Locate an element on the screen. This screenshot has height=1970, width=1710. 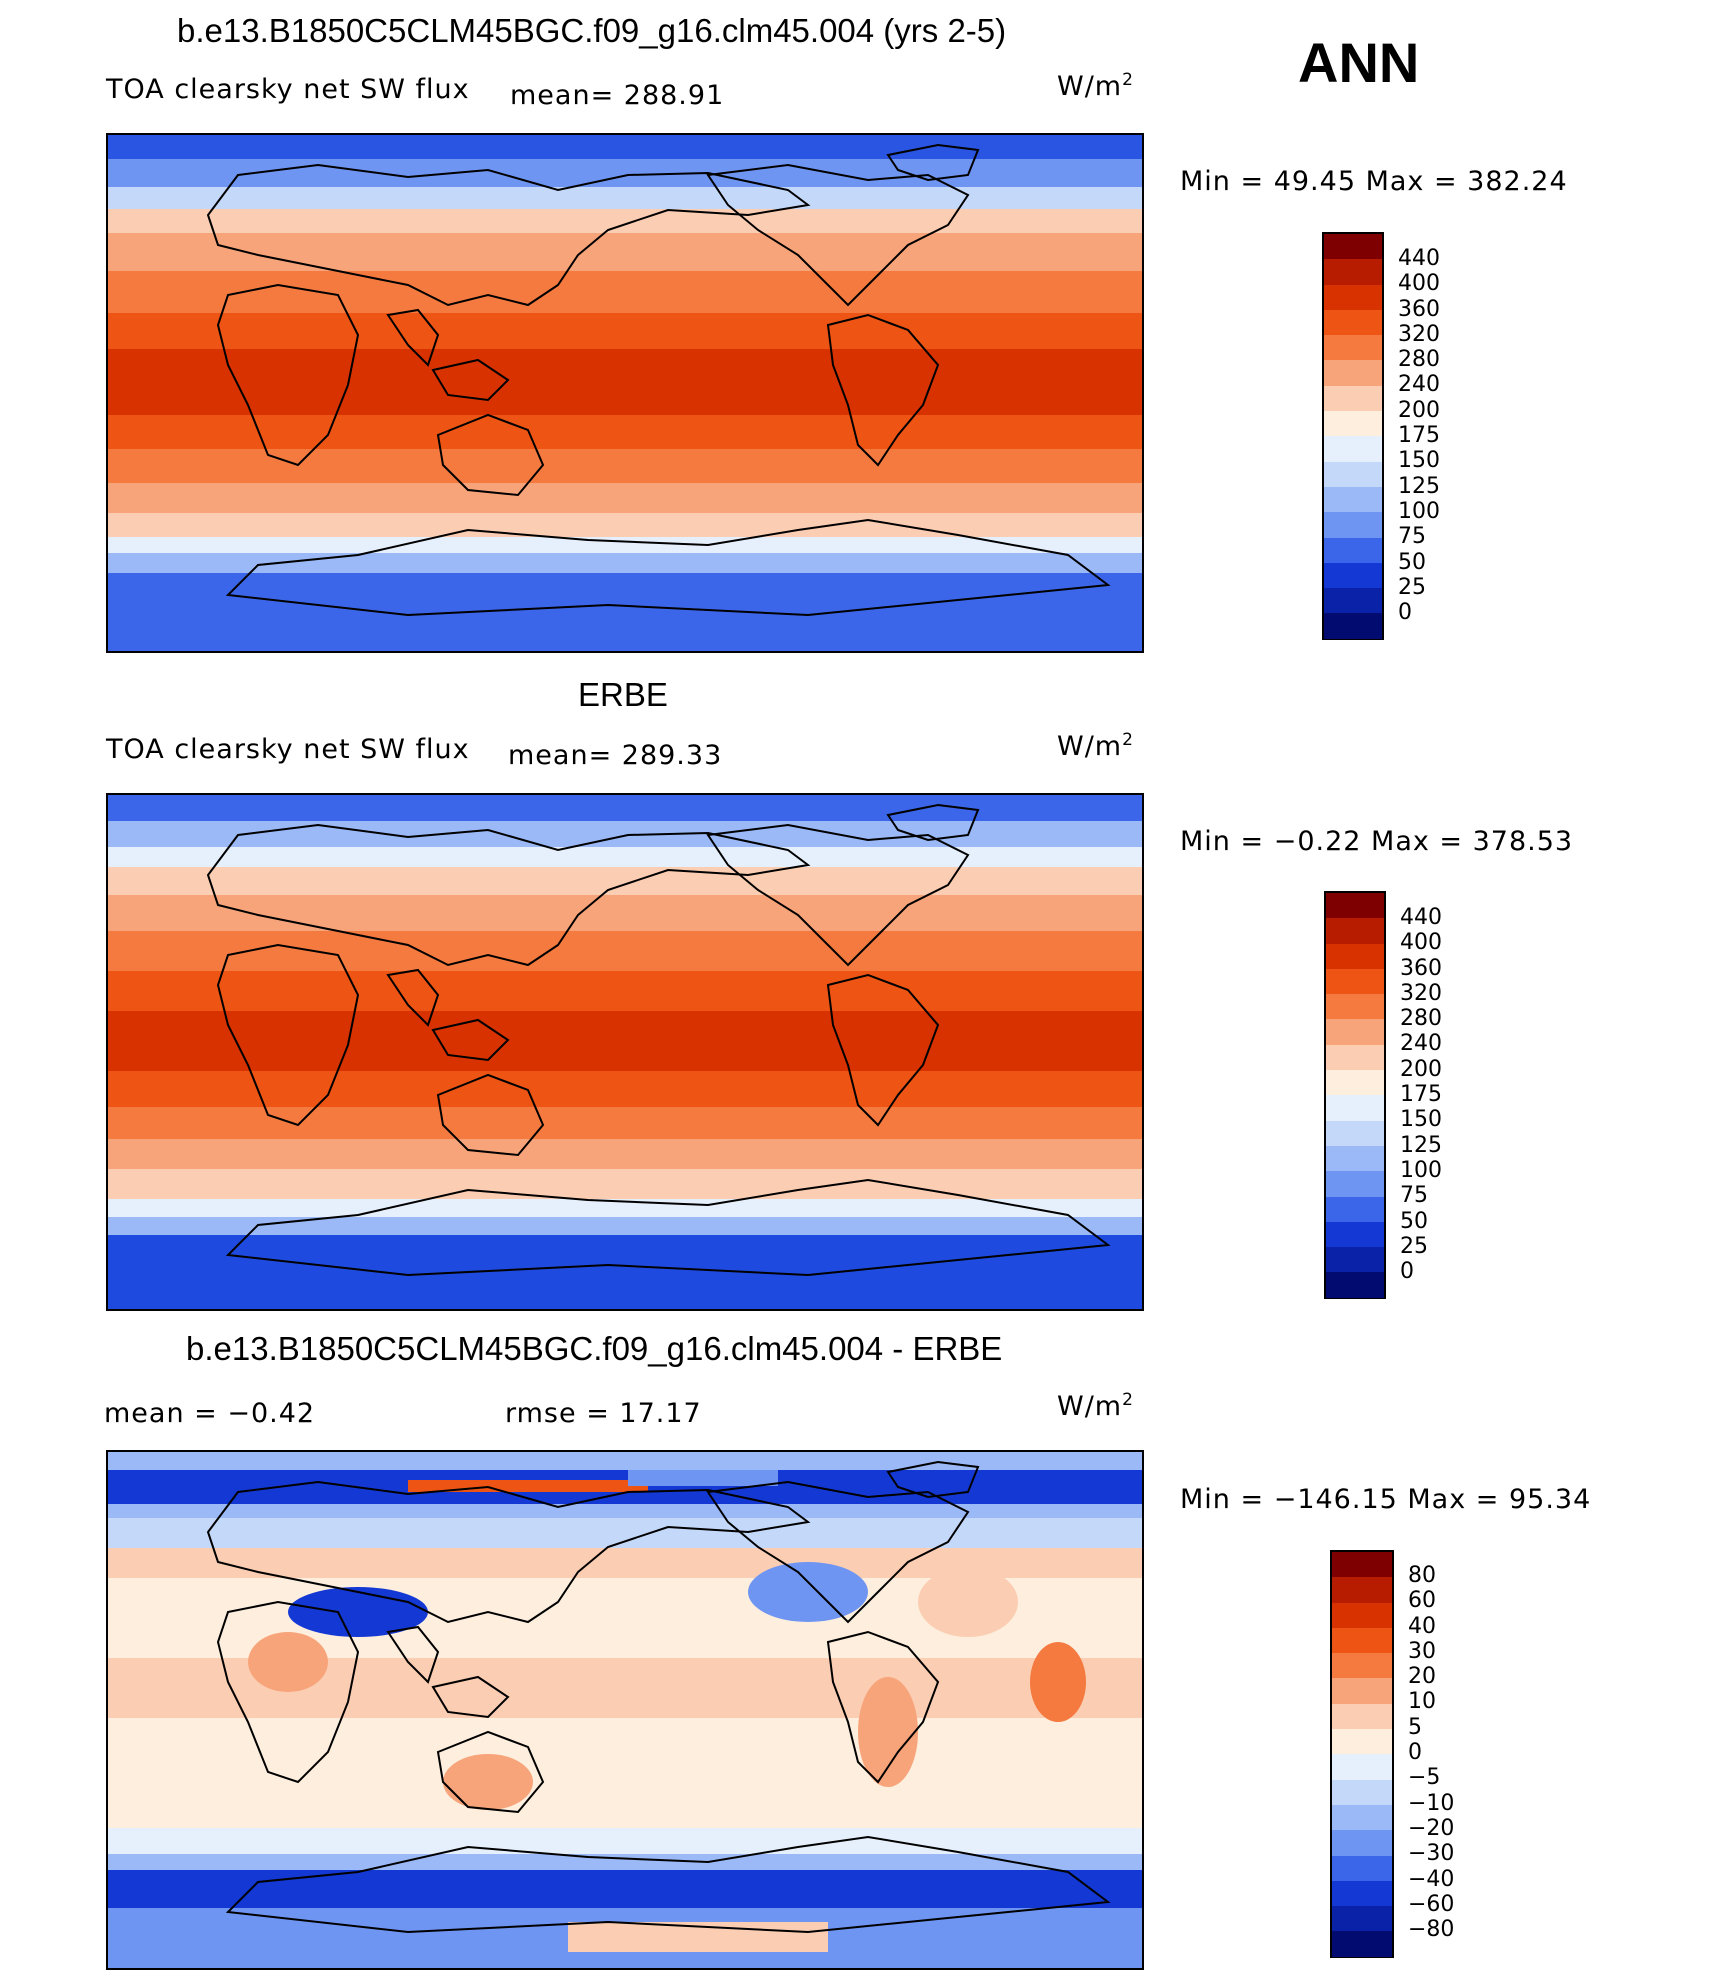
panel3-minmax: Min = −146.15 Max = 95.34 is located at coordinates (1386, 1499).